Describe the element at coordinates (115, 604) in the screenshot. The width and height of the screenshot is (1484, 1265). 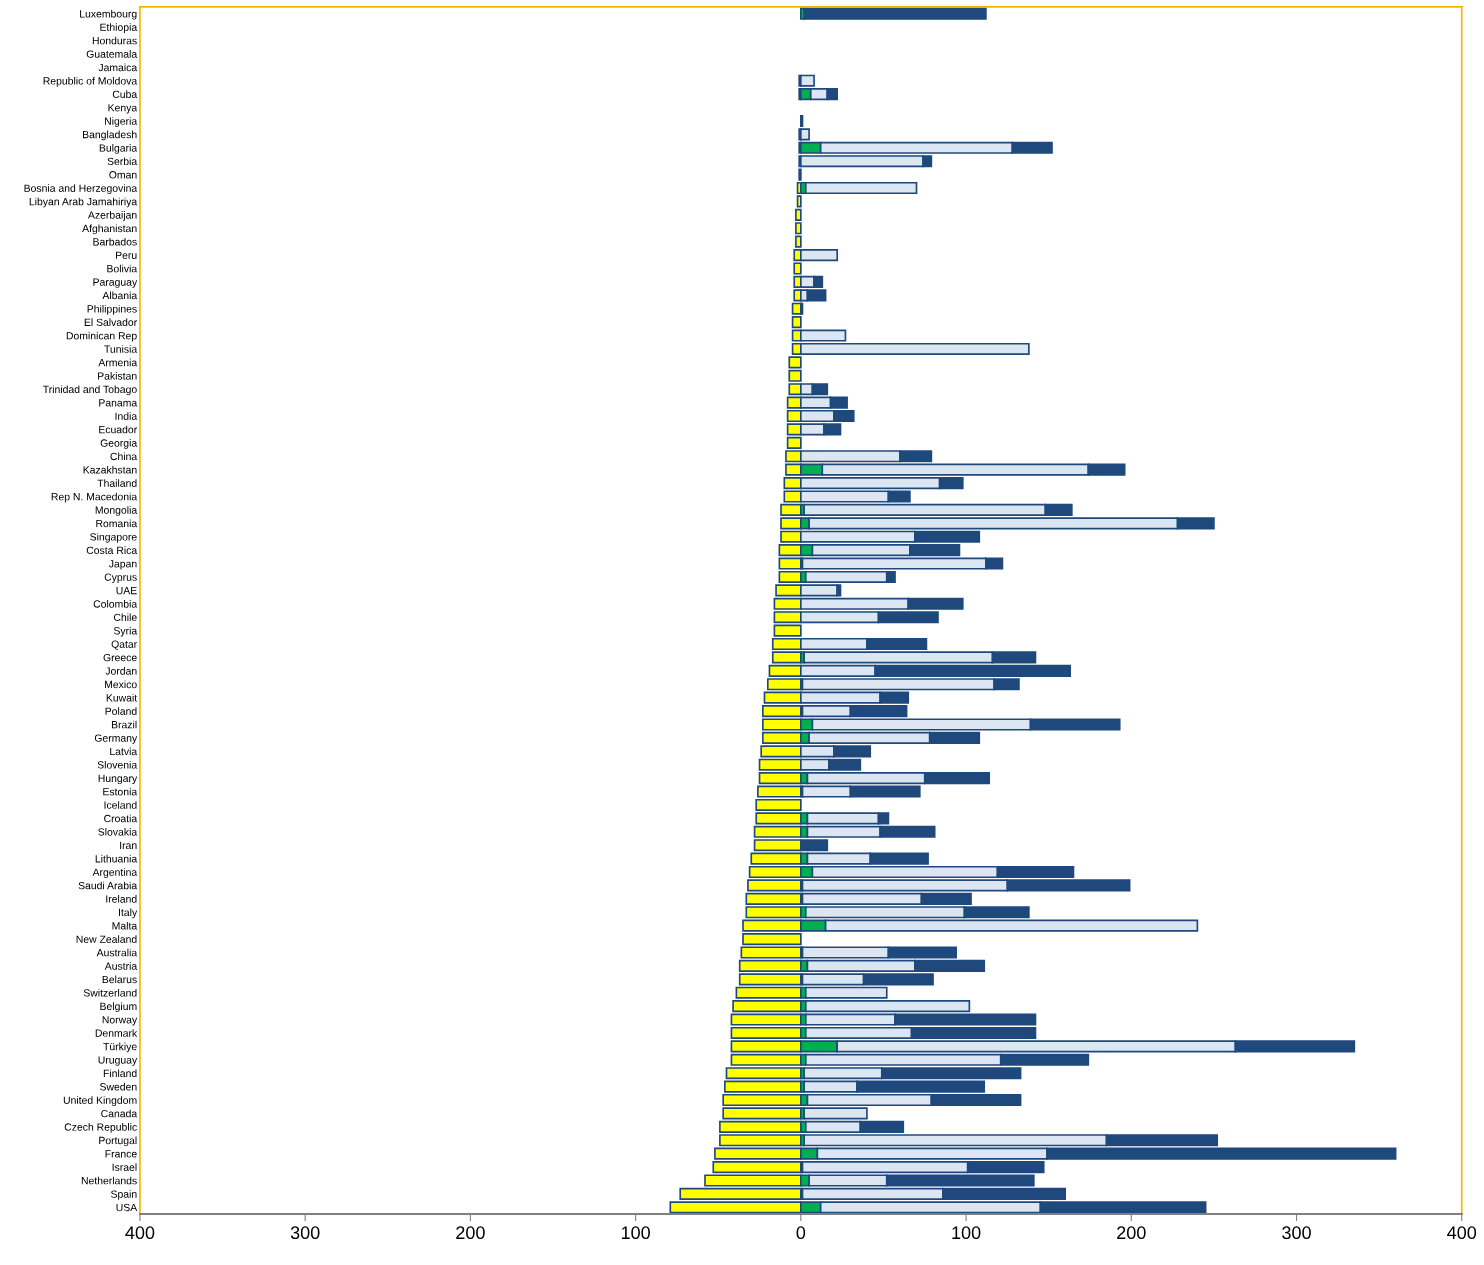
I see `y-tick-label: Colombia` at that location.